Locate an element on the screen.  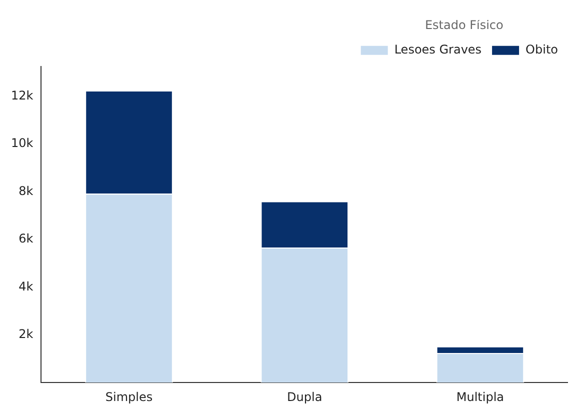
x-tick-label: Multipla is located at coordinates (480, 397).